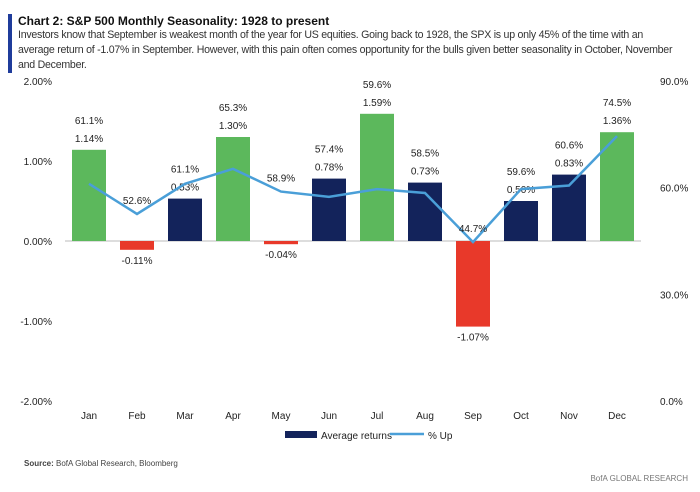 This screenshot has width=700, height=492. I want to click on bar-label: 1.30%, so click(233, 126).